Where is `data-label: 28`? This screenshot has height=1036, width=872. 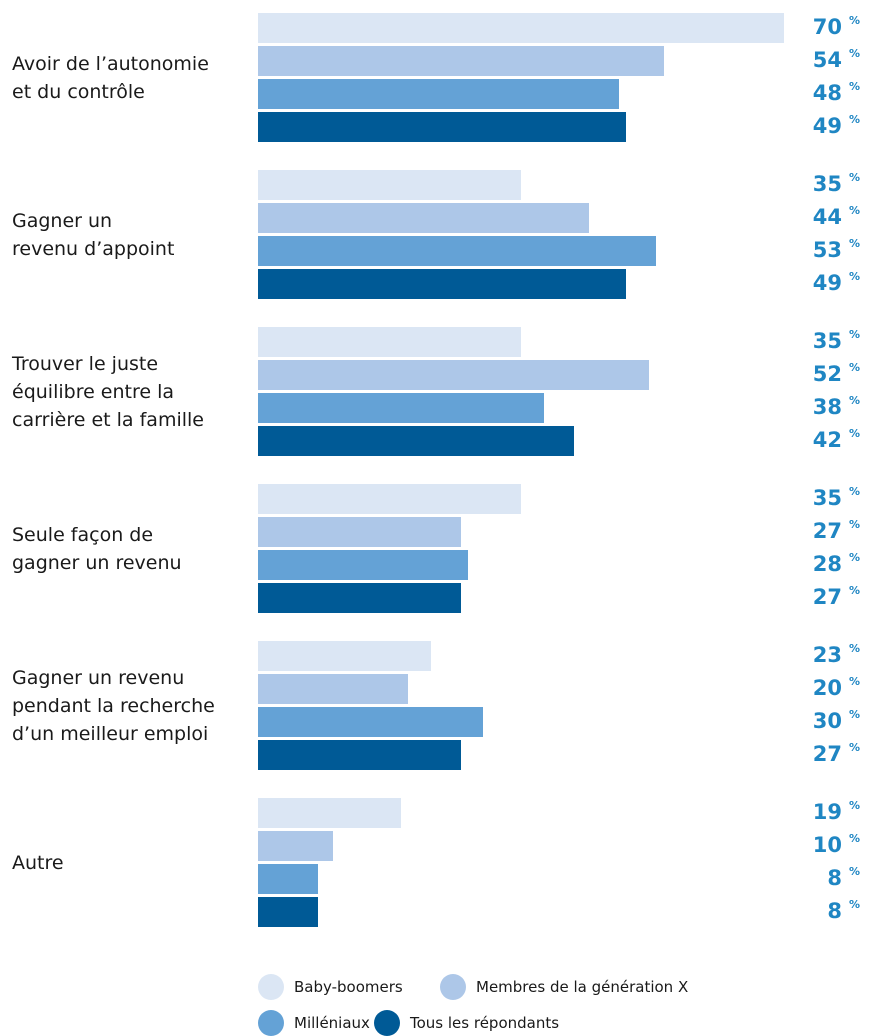
data-label: 28 is located at coordinates (827, 564).